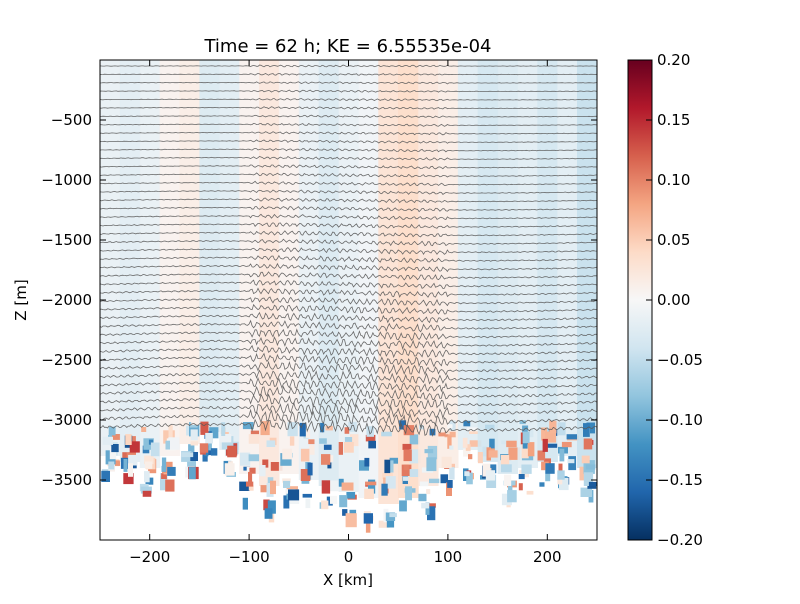 Image resolution: width=800 pixels, height=604 pixels. Describe the element at coordinates (674, 300) in the screenshot. I see `colorbar-ticks: 0.20 0.15 0.10 0.05 0.00 −0.05 −0.10 −0.15 −0.20` at that location.